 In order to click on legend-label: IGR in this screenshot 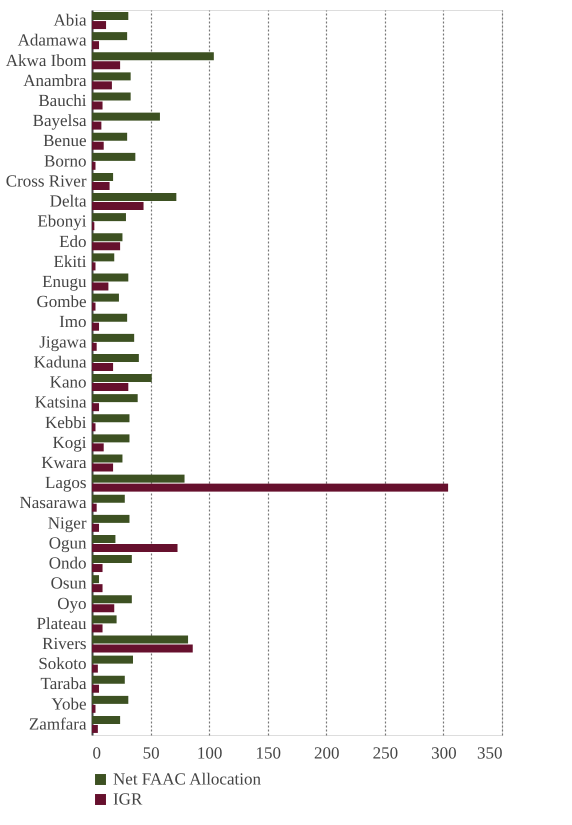, I will do `click(128, 799)`.